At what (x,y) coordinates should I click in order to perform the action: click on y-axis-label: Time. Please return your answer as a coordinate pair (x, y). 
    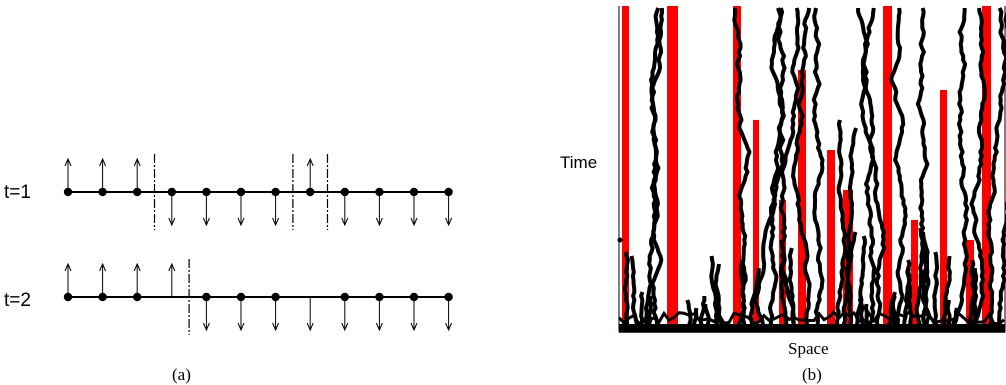
    Looking at the image, I should click on (578, 162).